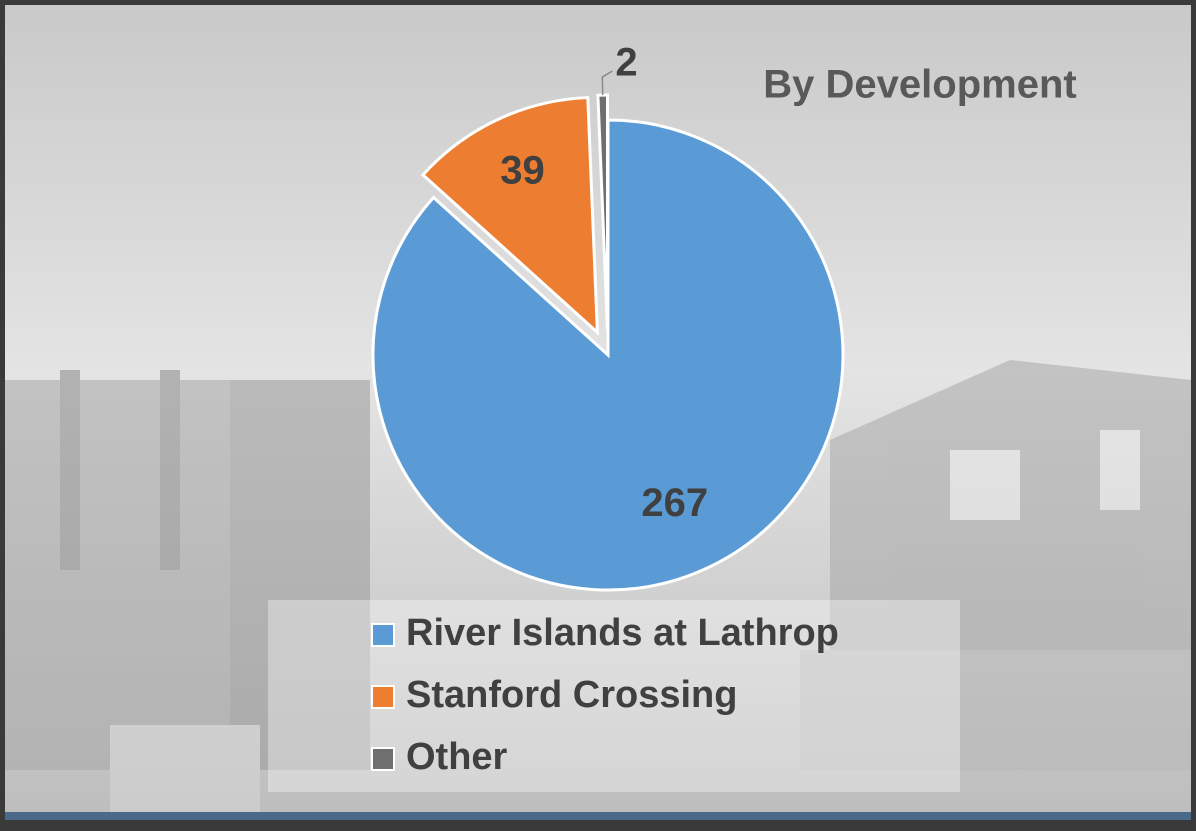 This screenshot has height=831, width=1196. Describe the element at coordinates (457, 757) in the screenshot. I see `legend-label: Other` at that location.